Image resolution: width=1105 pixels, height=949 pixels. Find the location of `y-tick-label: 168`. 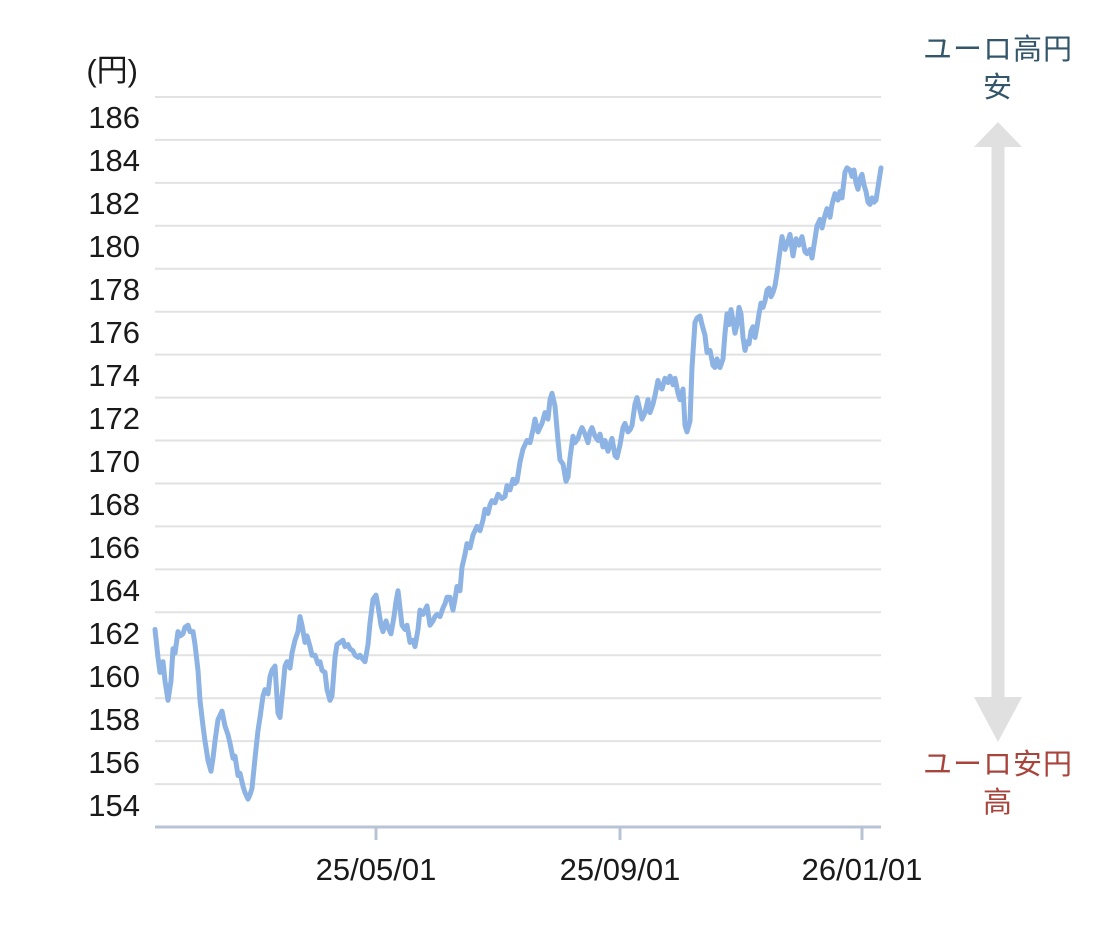

y-tick-label: 168 is located at coordinates (114, 504).